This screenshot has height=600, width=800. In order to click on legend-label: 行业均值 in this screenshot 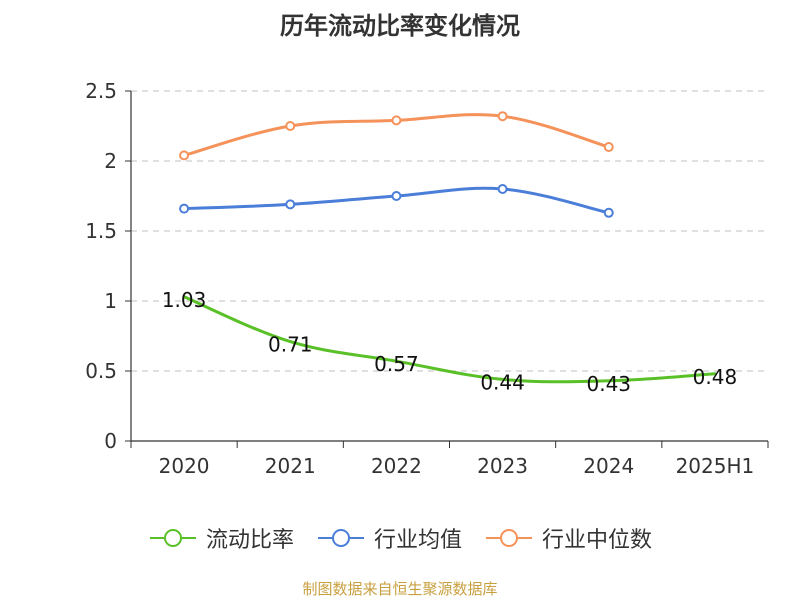, I will do `click(417, 540)`.